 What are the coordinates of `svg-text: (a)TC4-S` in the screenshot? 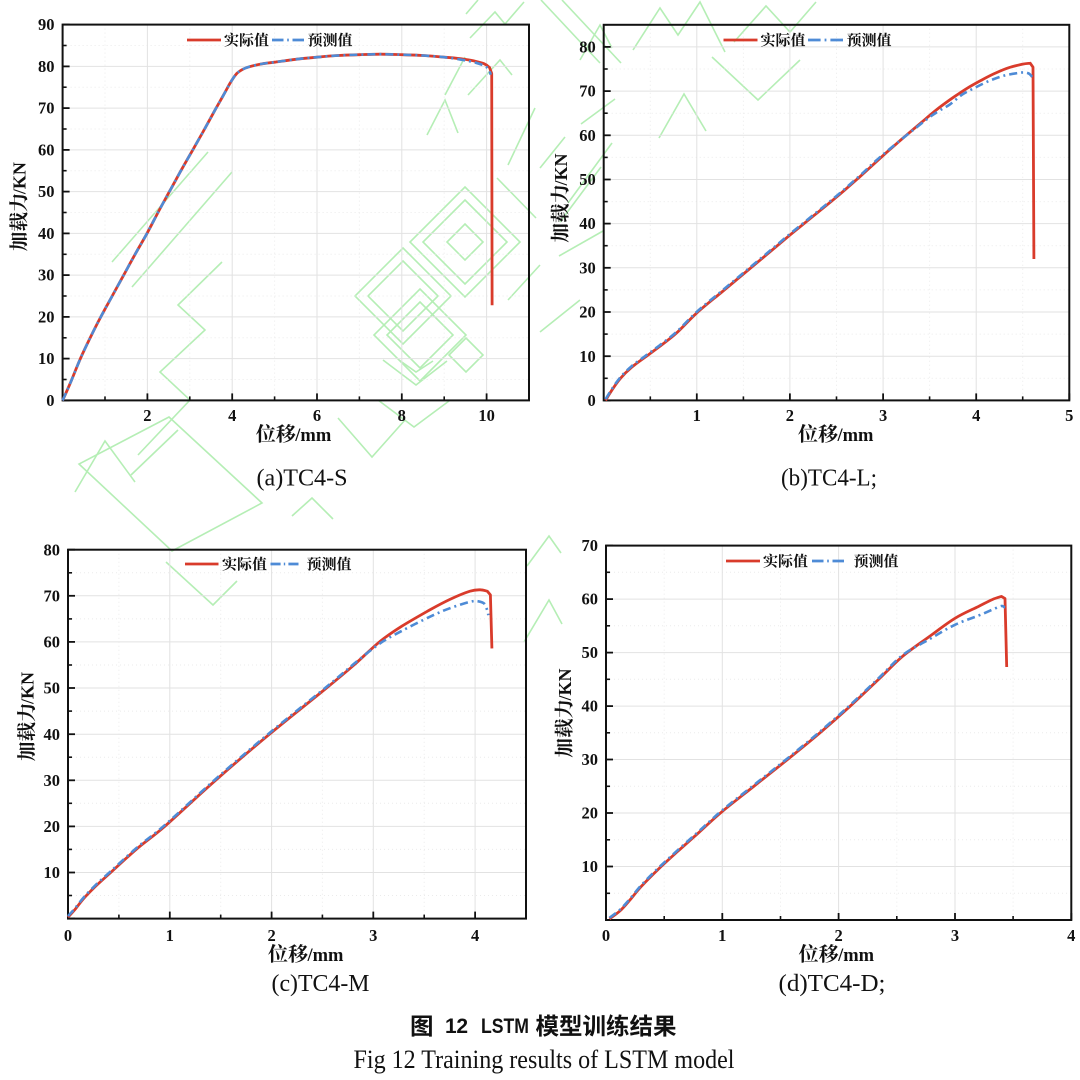 It's located at (302, 478).